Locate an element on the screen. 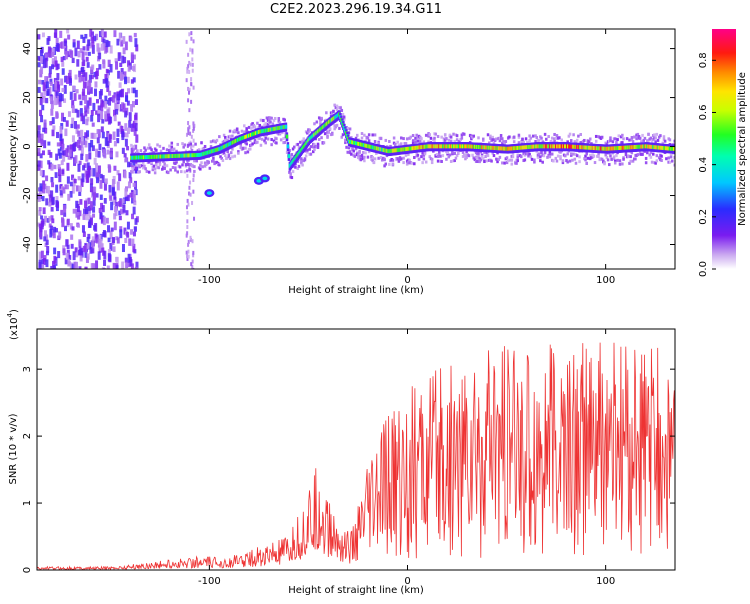 The height and width of the screenshot is (604, 750). snr-multiplier-close: ) is located at coordinates (14, 311).